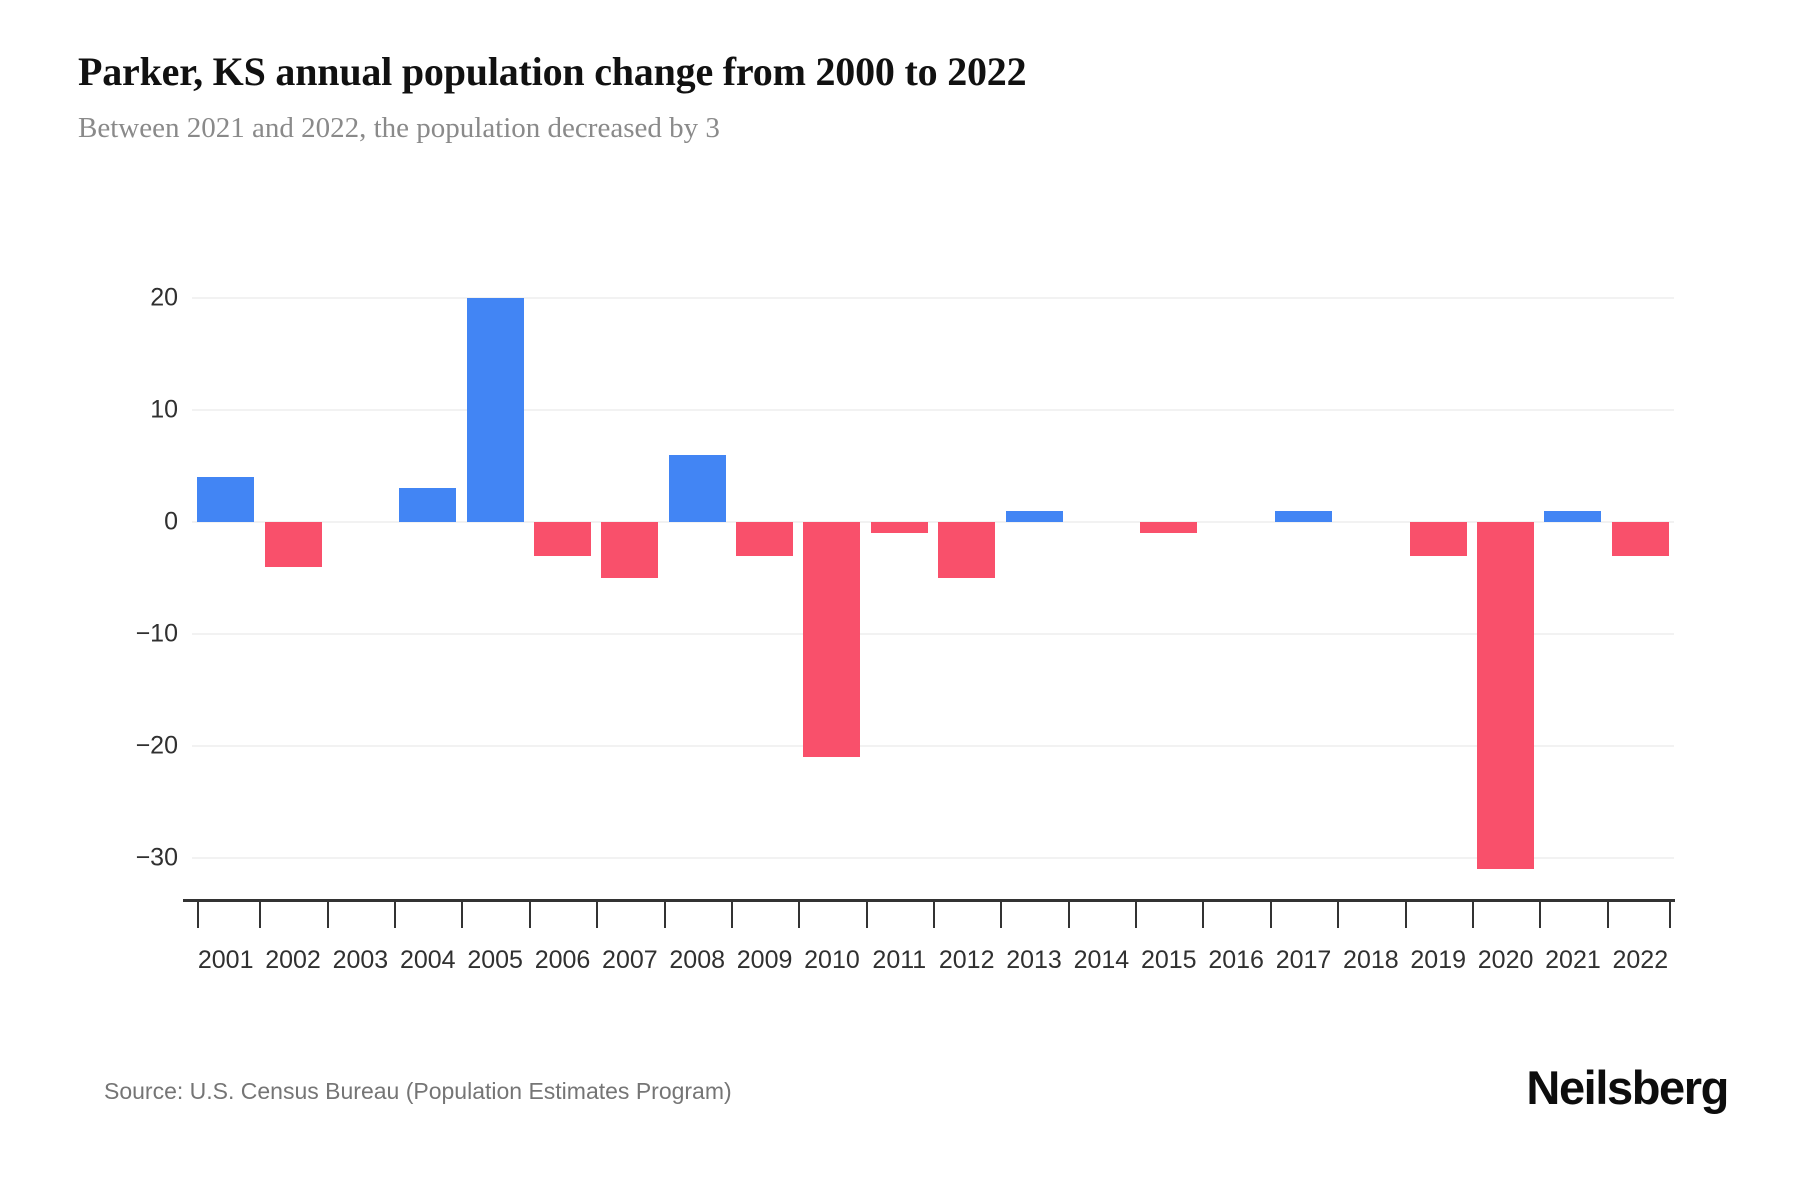  What do you see at coordinates (1303, 960) in the screenshot?
I see `x-tick-label-2017: 2017` at bounding box center [1303, 960].